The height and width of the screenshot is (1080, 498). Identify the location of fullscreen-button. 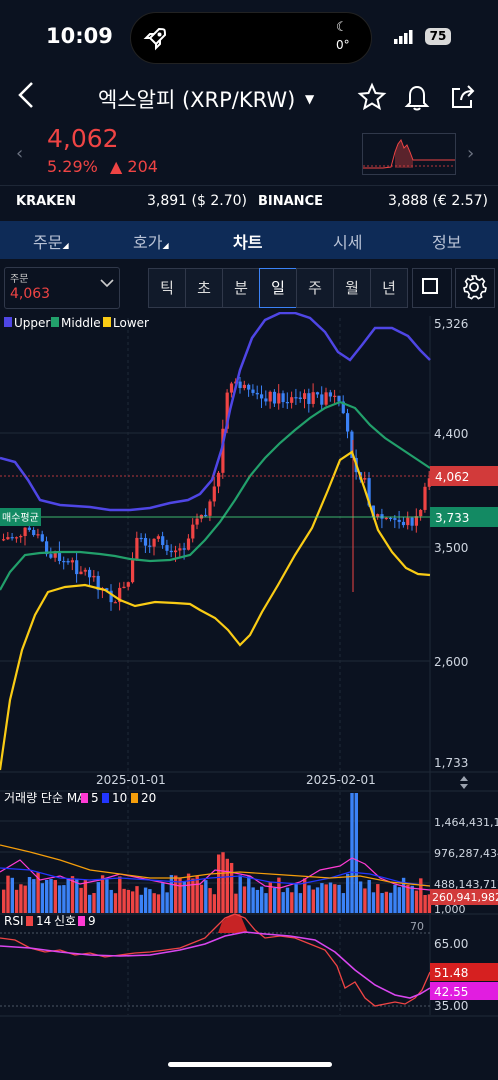
(432, 288).